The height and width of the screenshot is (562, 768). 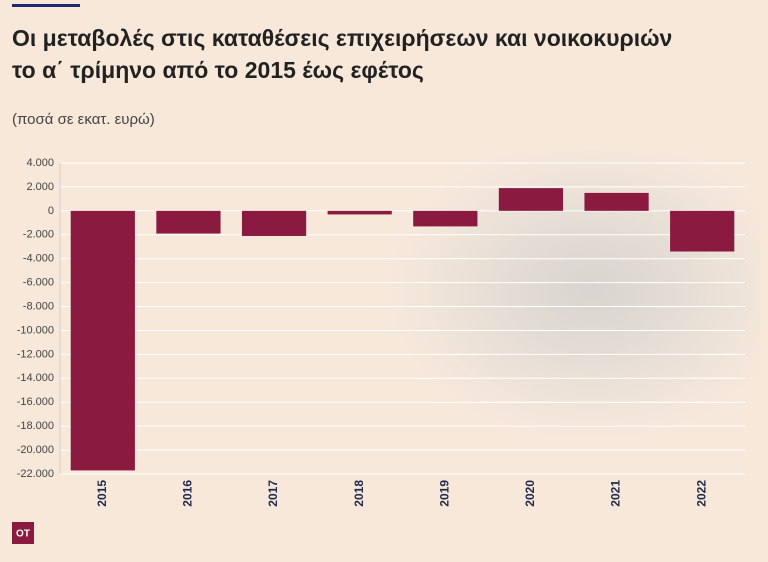 What do you see at coordinates (46, 5) in the screenshot?
I see `accent-line` at bounding box center [46, 5].